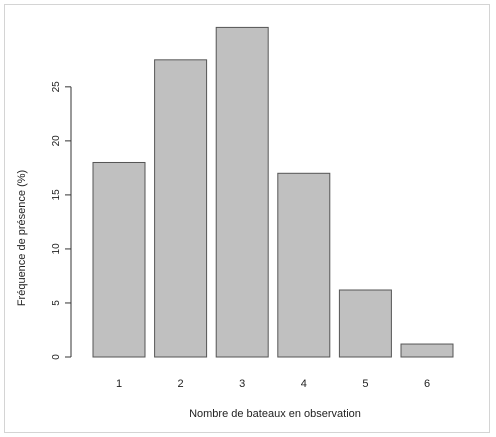 This screenshot has width=496, height=437. What do you see at coordinates (56, 249) in the screenshot?
I see `y-tick-label-10: 10` at bounding box center [56, 249].